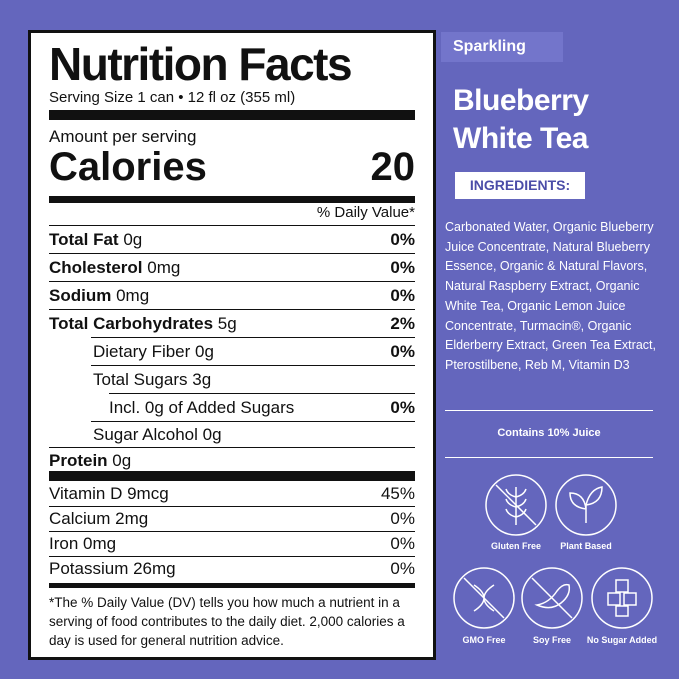 The height and width of the screenshot is (679, 679). What do you see at coordinates (232, 519) in the screenshot?
I see `vitamin-row: Calcium 2mg 0%` at bounding box center [232, 519].